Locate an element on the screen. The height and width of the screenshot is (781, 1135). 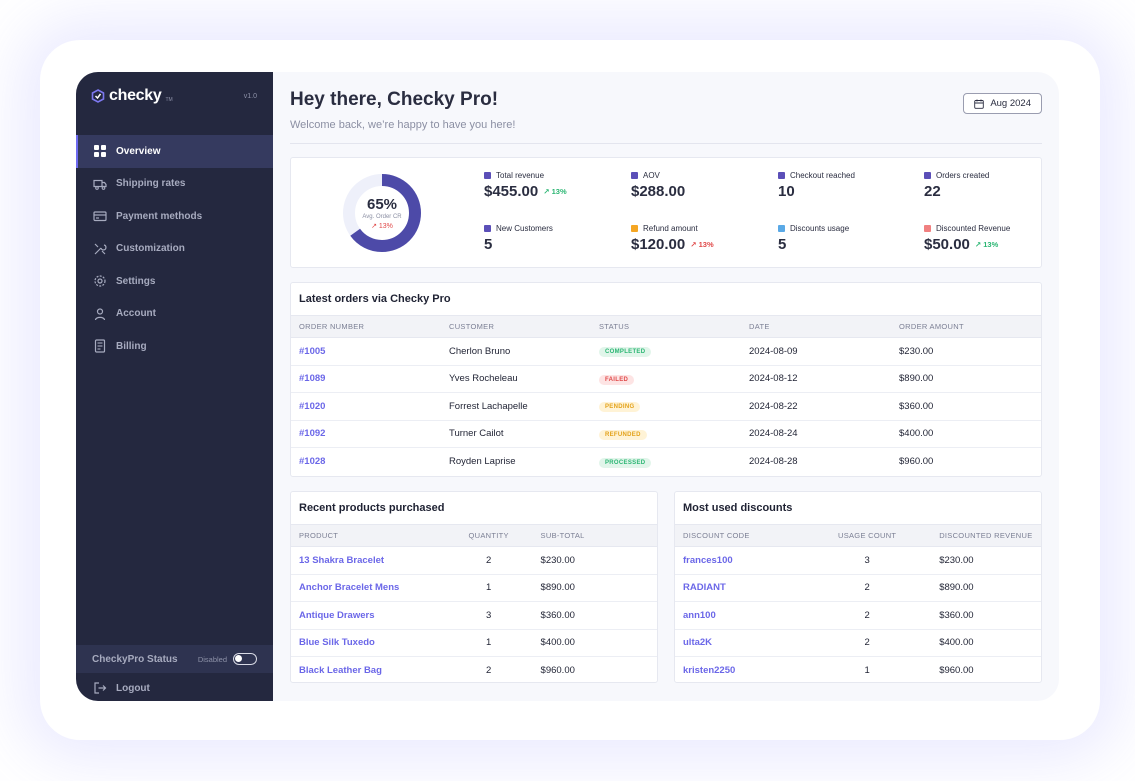
quantity-cell: 2 is located at coordinates (488, 560).